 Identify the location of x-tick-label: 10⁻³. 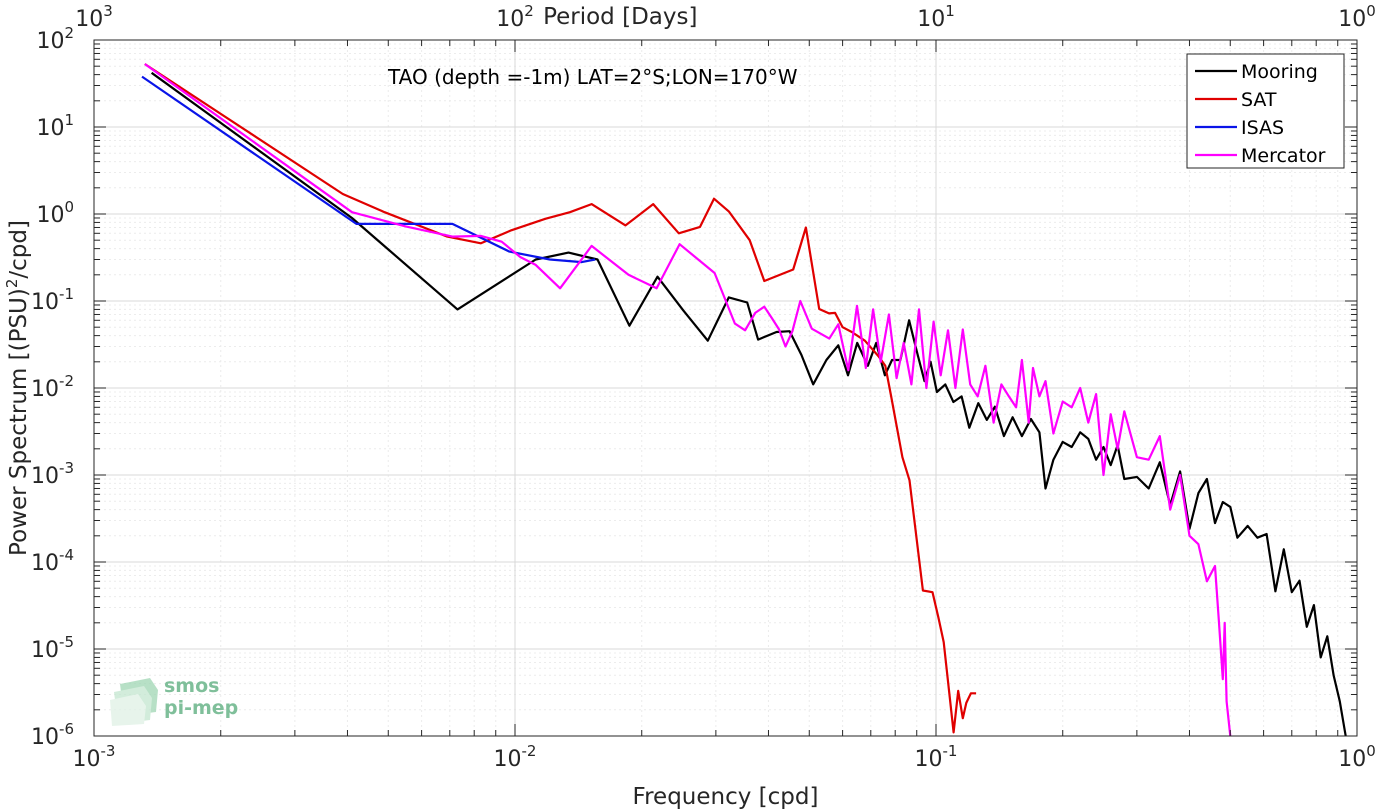
(94, 757).